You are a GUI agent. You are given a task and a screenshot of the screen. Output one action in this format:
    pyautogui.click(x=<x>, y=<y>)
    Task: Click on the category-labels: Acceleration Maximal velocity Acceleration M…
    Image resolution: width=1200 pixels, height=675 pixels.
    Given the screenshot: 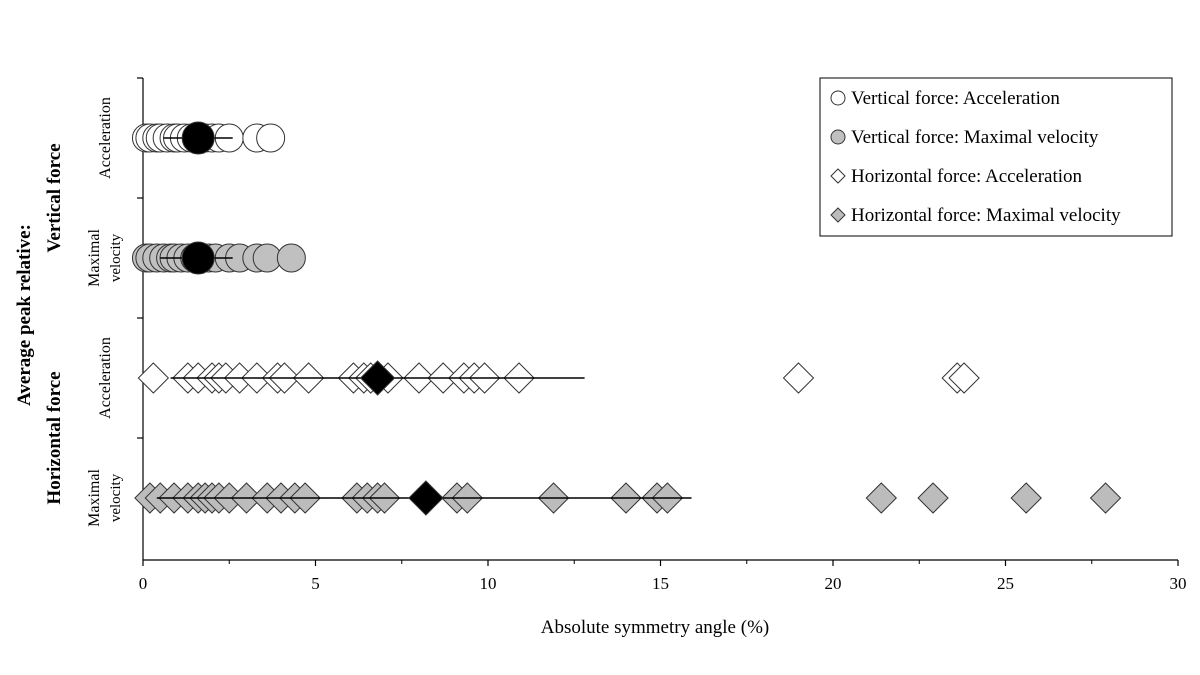 What is the action you would take?
    pyautogui.click(x=105, y=312)
    